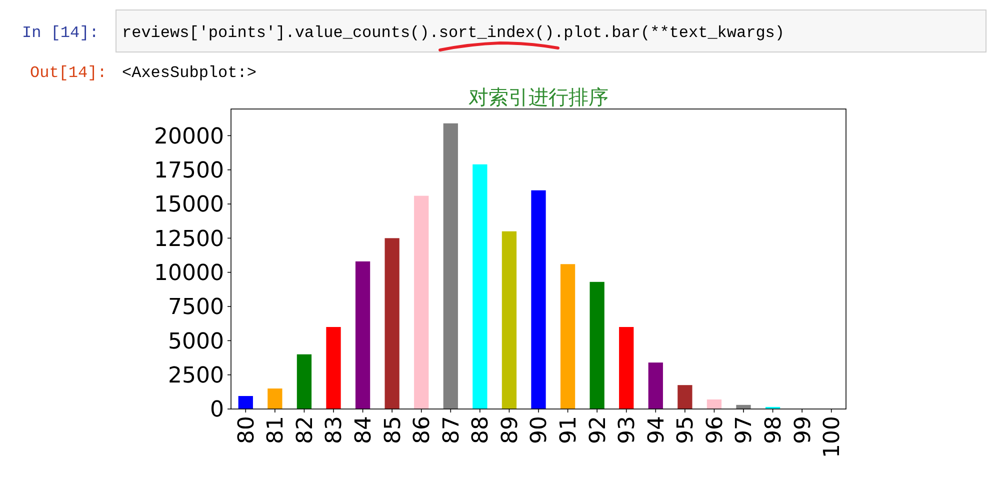 This screenshot has width=992, height=495. I want to click on x-tick-label: 93, so click(627, 430).